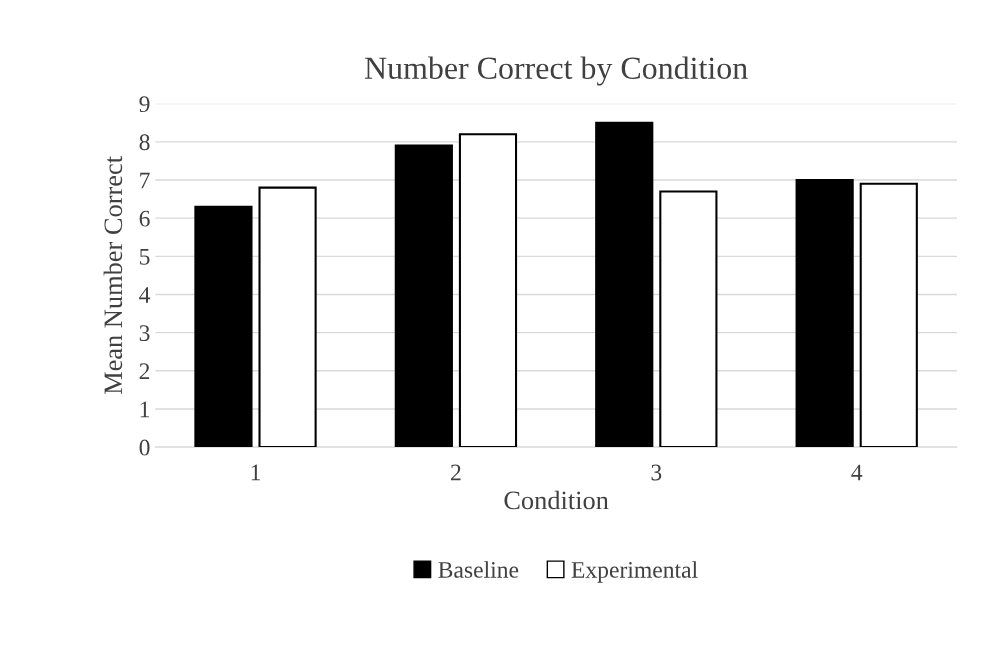 Image resolution: width=1002 pixels, height=648 pixels. I want to click on y-tick-label: 0, so click(144, 447).